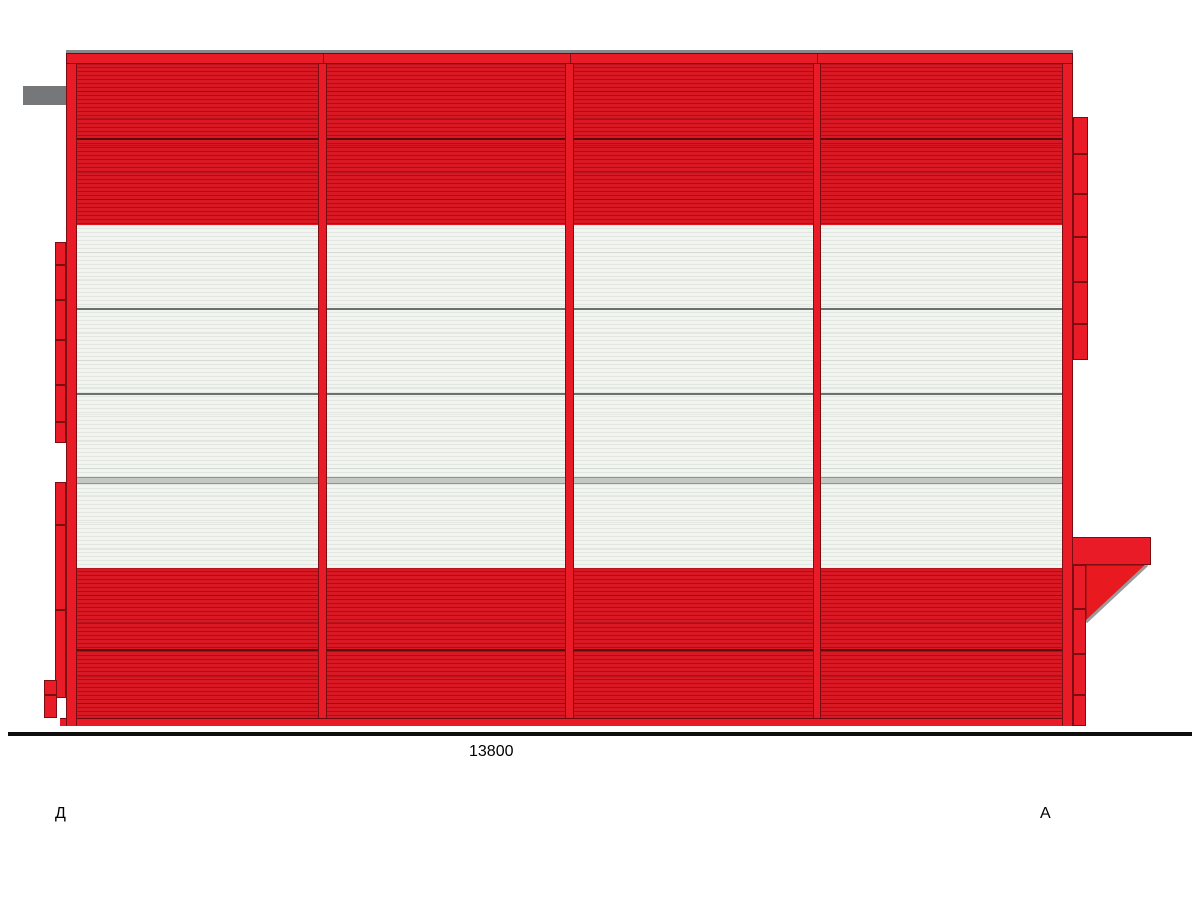 Image resolution: width=1200 pixels, height=900 pixels. I want to click on dimension-value: 13800, so click(491, 751).